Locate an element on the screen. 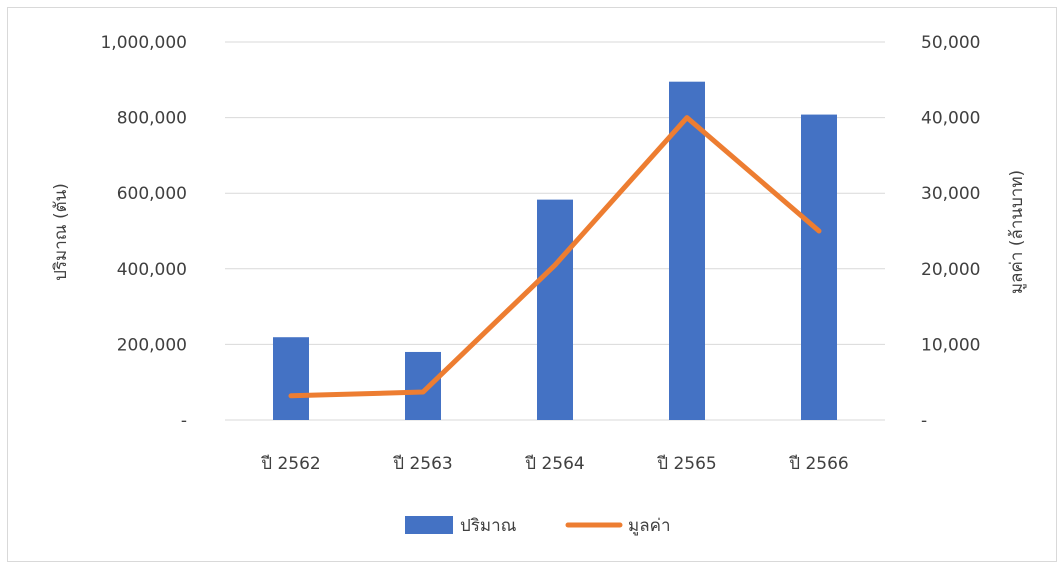 The image size is (1064, 568). legend-label-bar: ปริมาณ is located at coordinates (488, 526).